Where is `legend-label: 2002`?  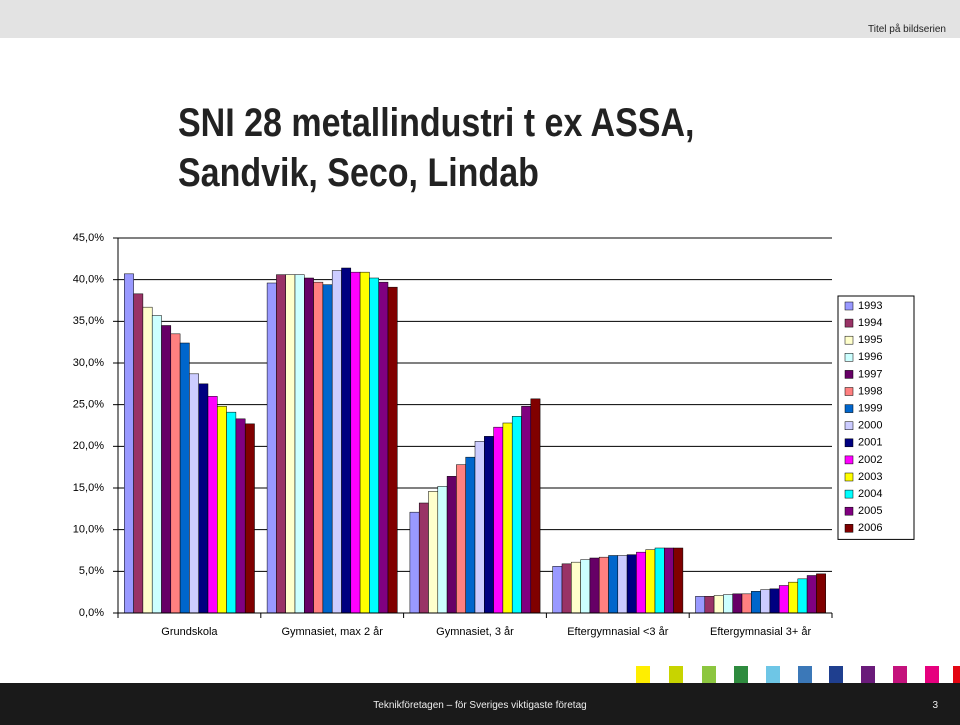 legend-label: 2002 is located at coordinates (870, 460).